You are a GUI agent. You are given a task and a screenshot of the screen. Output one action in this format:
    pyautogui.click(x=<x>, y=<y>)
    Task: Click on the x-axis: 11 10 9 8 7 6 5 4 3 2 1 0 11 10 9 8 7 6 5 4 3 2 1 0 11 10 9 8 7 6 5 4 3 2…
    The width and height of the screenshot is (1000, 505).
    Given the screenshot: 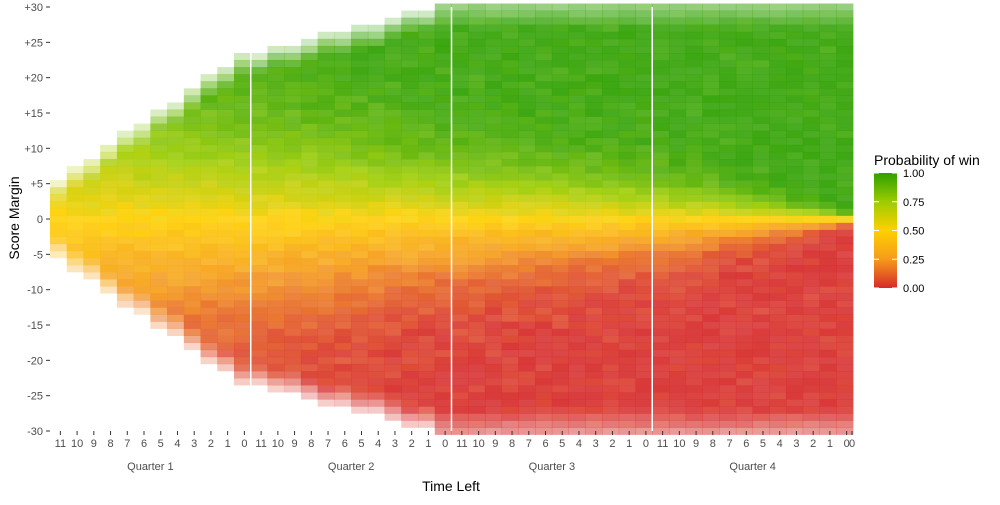 What is the action you would take?
    pyautogui.click(x=455, y=452)
    